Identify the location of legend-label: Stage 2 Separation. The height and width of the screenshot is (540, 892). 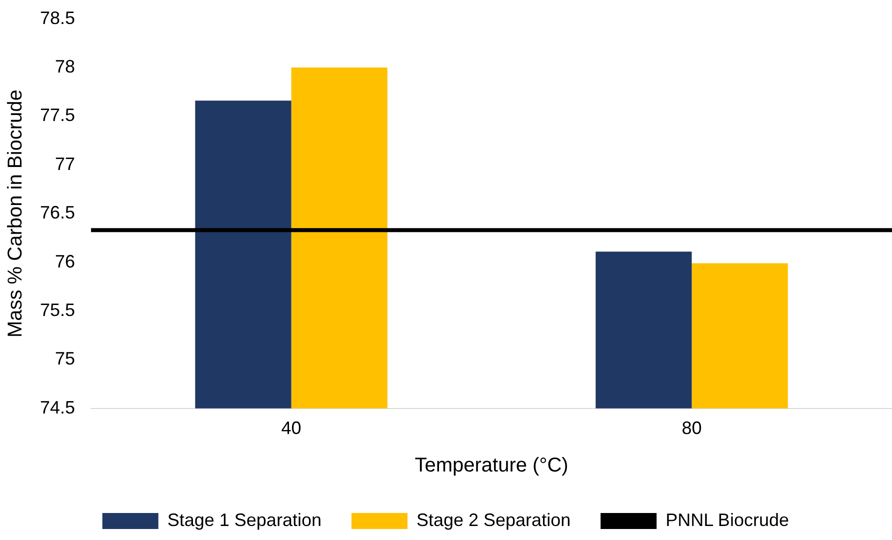
(493, 520).